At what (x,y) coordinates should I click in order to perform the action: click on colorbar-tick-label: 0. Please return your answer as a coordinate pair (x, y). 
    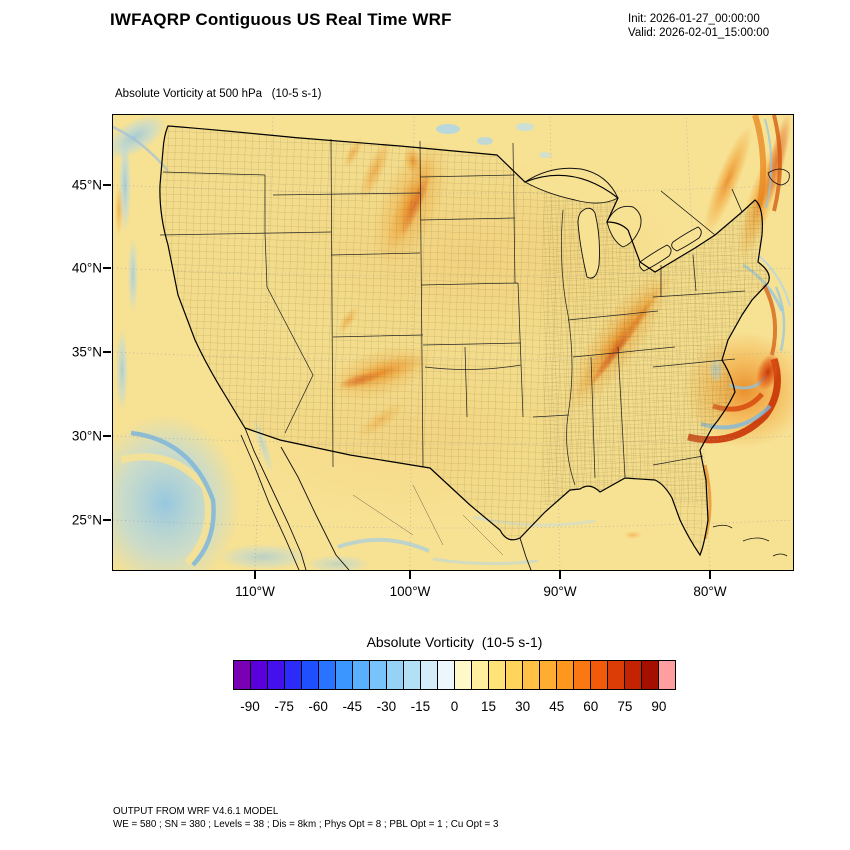
    Looking at the image, I should click on (454, 706).